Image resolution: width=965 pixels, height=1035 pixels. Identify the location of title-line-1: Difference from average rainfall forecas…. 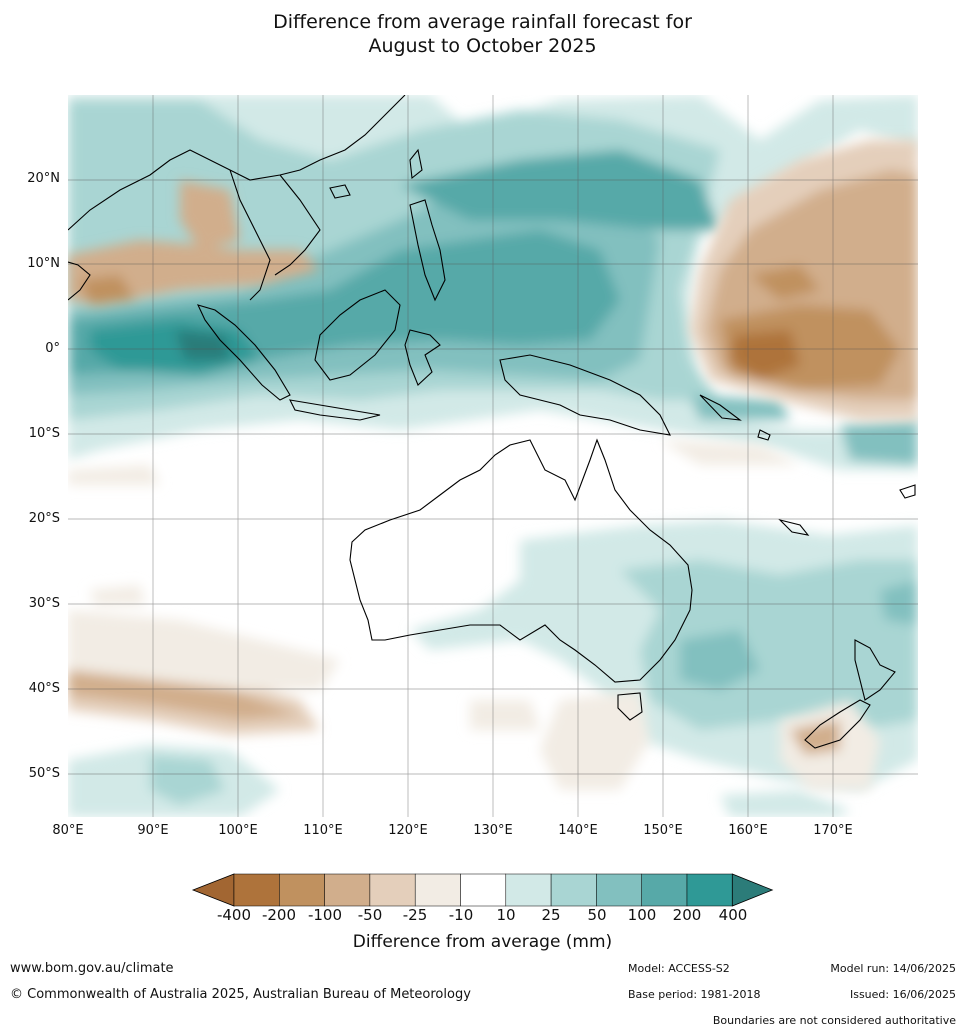
(482, 22).